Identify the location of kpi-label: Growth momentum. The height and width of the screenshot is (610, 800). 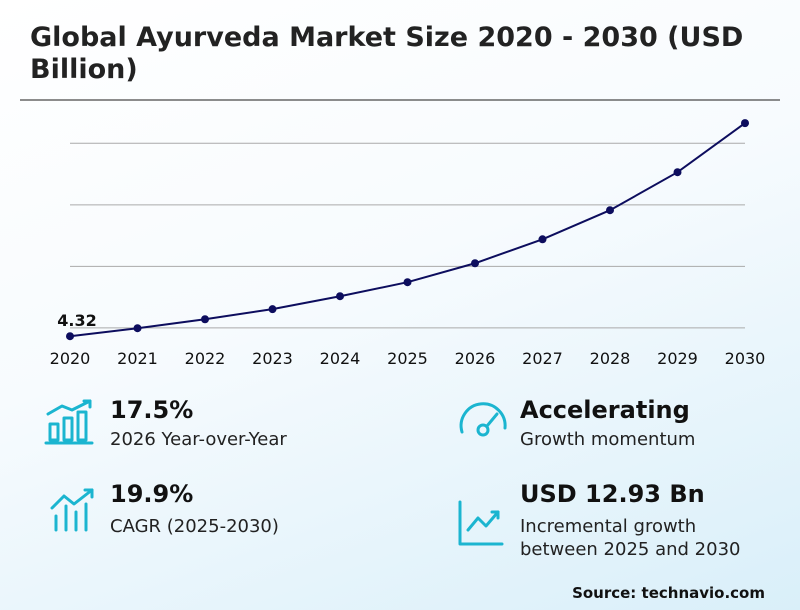
(608, 439).